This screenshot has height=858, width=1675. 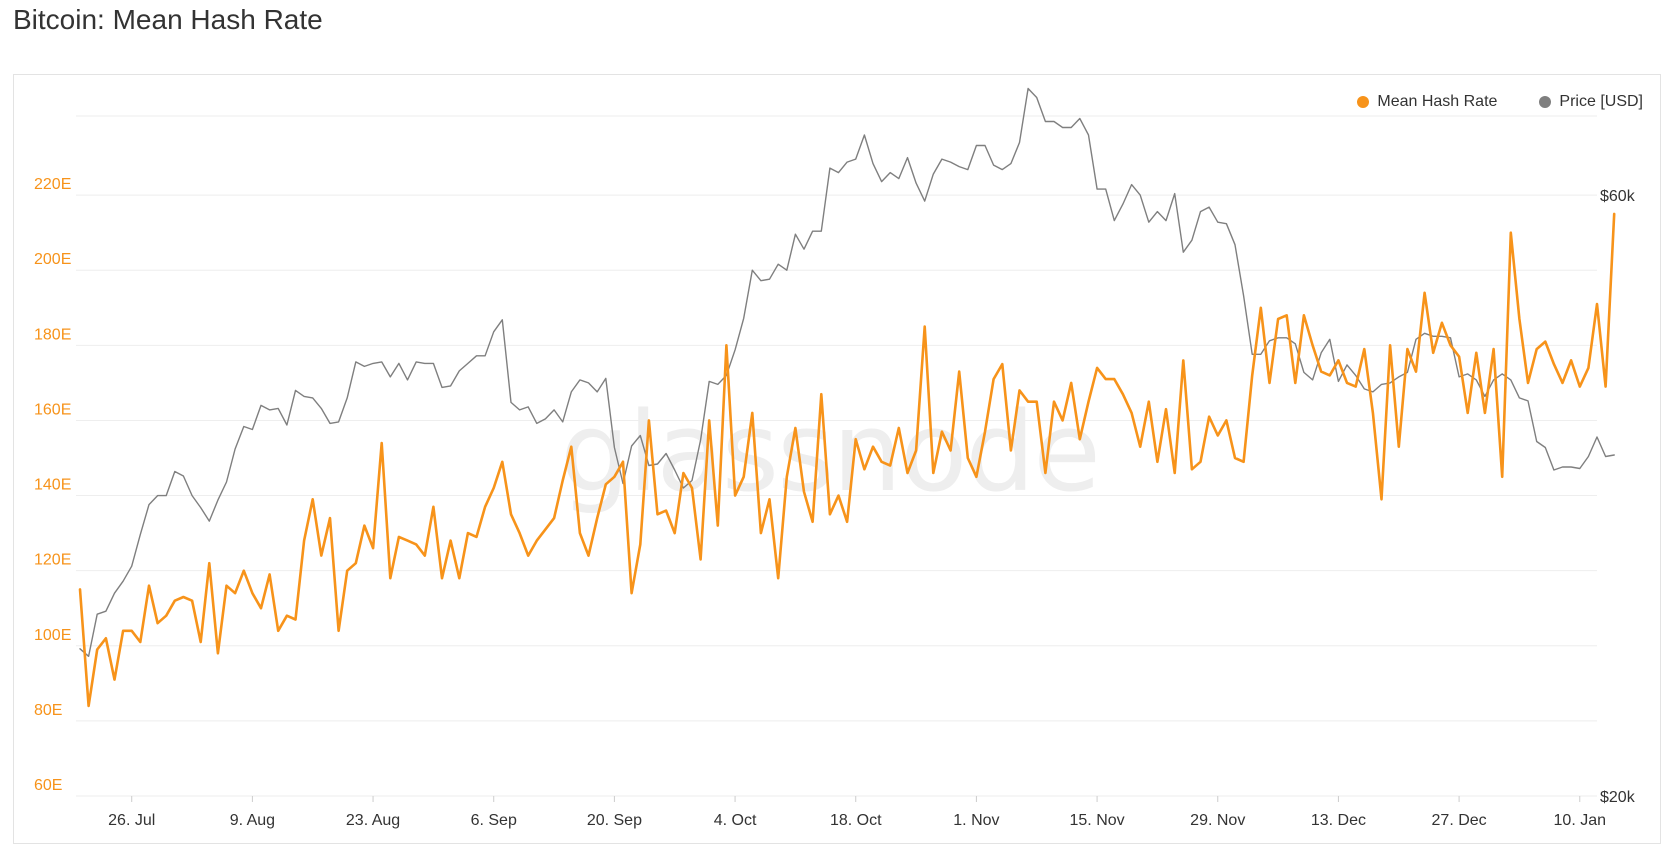 I want to click on x-tick-label: 26. Jul, so click(x=131, y=820).